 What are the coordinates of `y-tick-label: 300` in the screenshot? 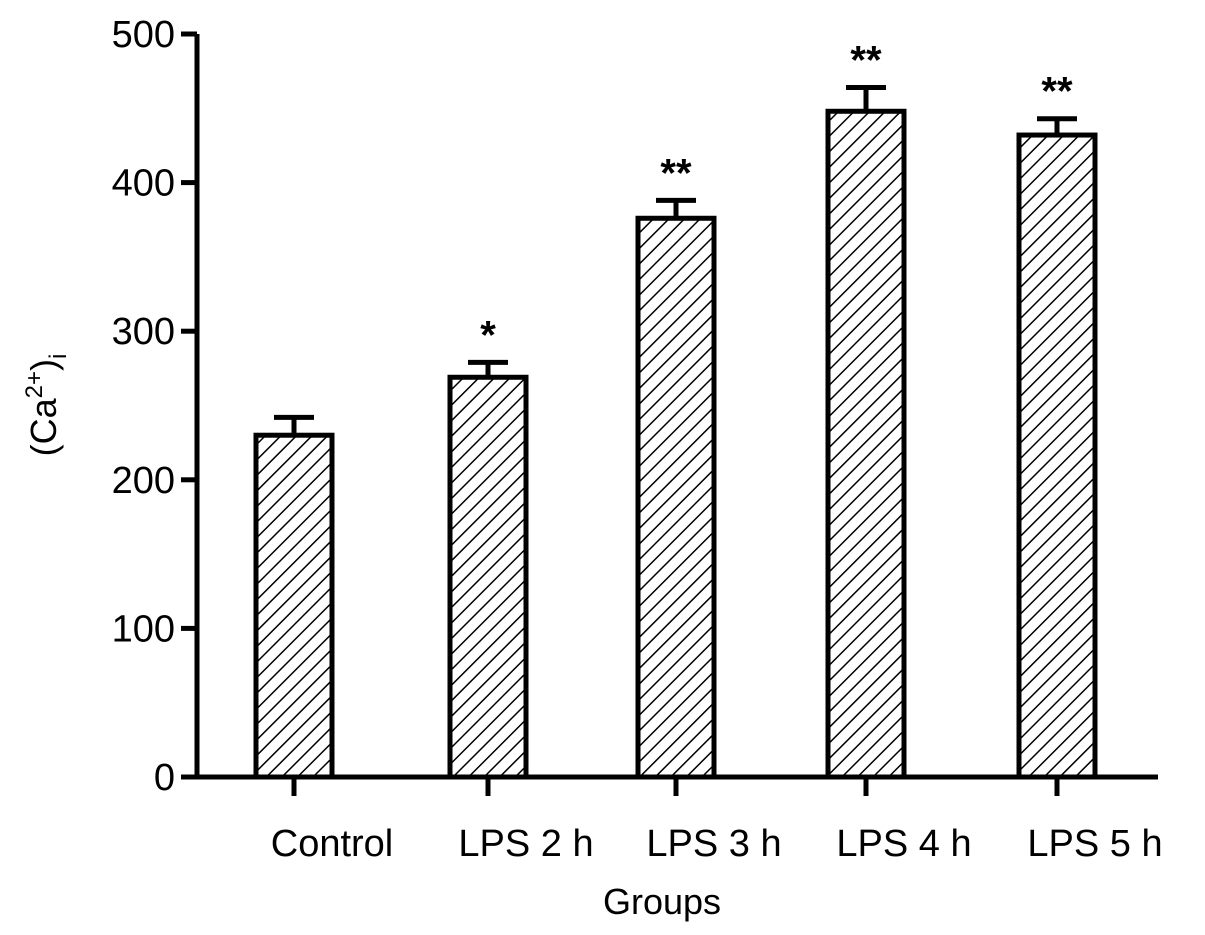 It's located at (143, 332).